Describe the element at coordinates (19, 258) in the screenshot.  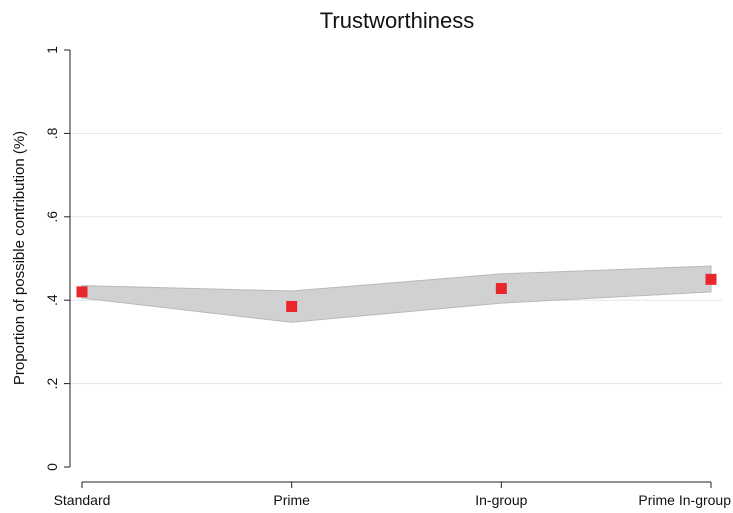
I see `y-axis-label: Proportion of possible contribution (%)` at that location.